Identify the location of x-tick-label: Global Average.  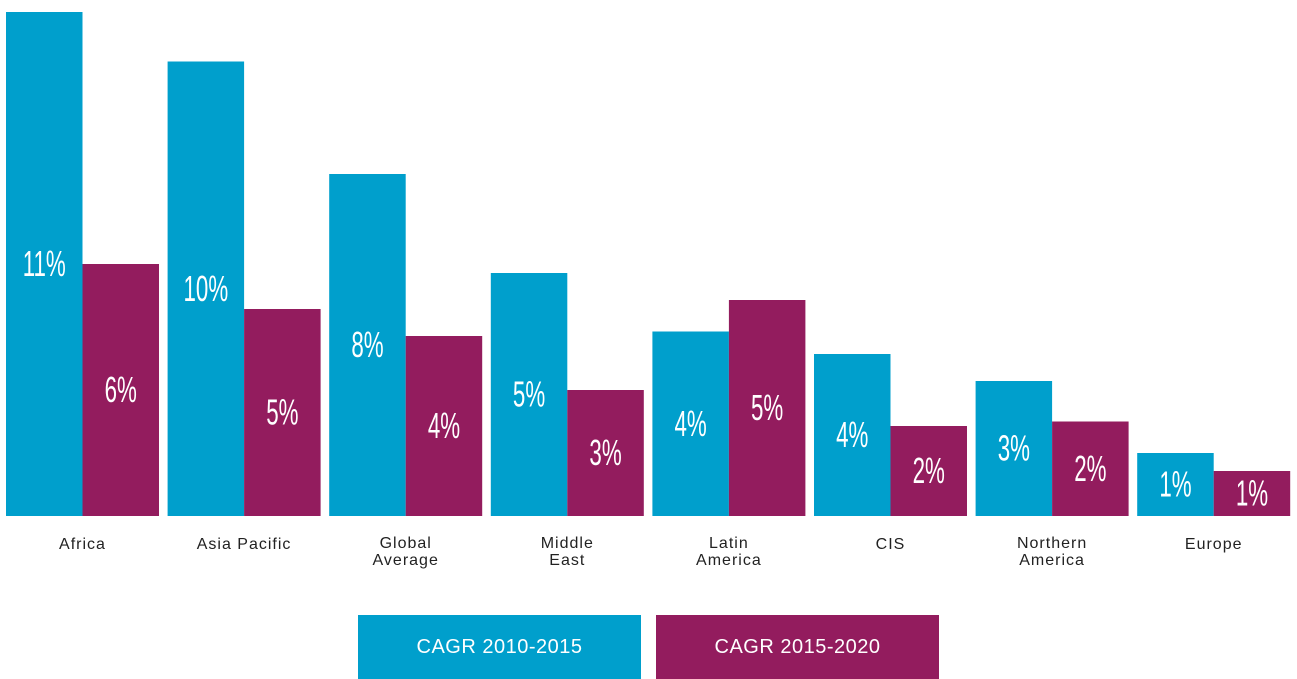
(405, 552).